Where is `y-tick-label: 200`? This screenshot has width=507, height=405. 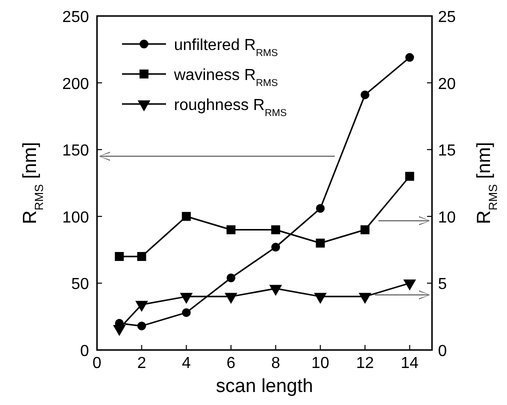
y-tick-label: 200 is located at coordinates (76, 84).